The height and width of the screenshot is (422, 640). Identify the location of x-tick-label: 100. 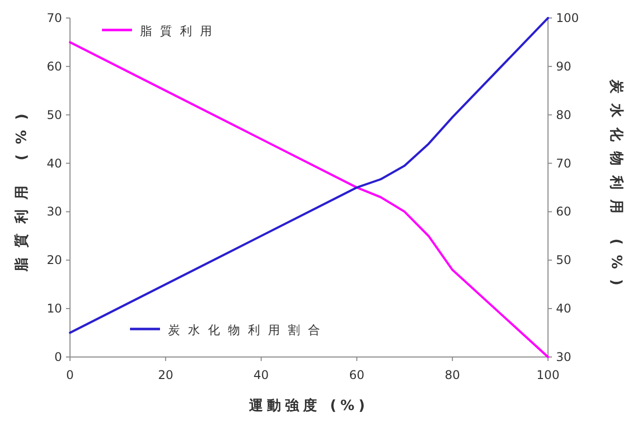
(548, 375).